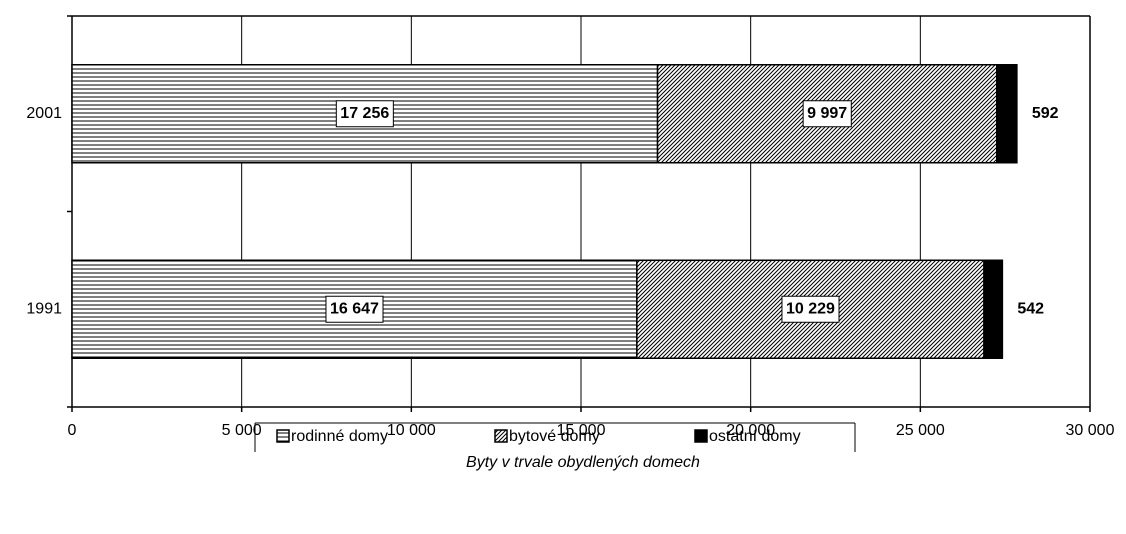 The image size is (1126, 534). Describe the element at coordinates (581, 430) in the screenshot. I see `x-tick-label: 15 000` at that location.